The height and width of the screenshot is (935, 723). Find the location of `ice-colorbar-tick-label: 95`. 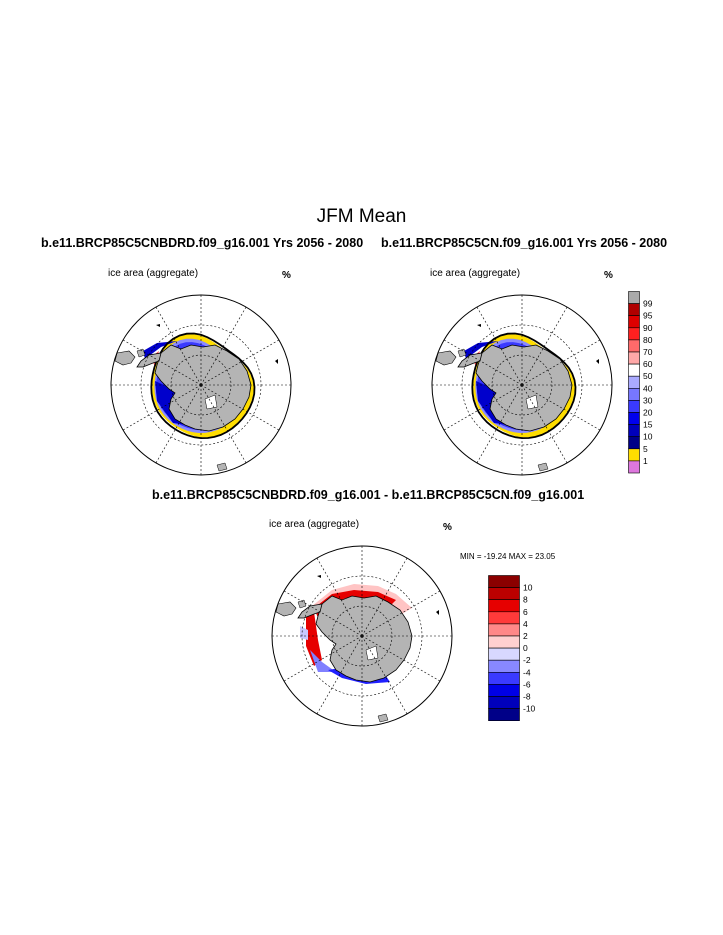

ice-colorbar-tick-label: 95 is located at coordinates (648, 316).